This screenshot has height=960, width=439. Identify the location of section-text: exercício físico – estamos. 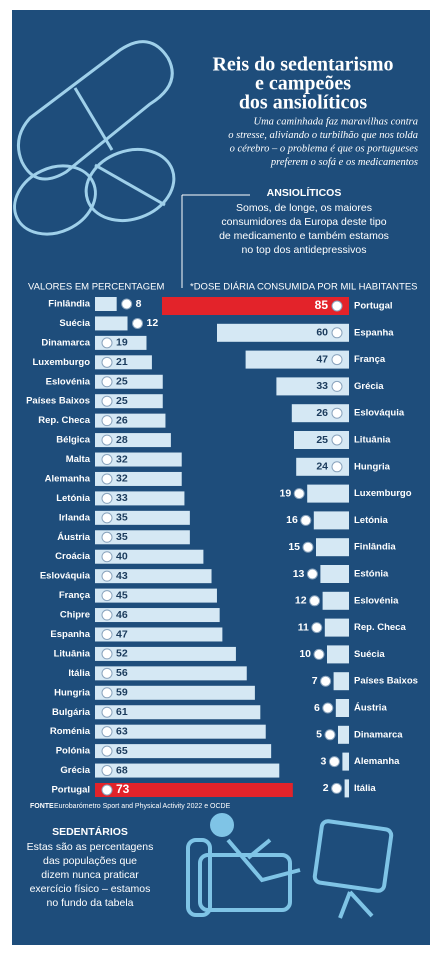
(90, 889).